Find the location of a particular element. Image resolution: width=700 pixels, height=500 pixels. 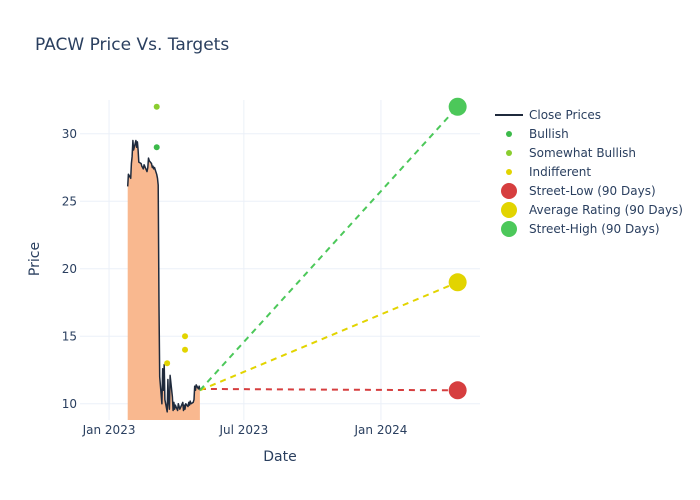

legend-label: Close Prices is located at coordinates (565, 115).